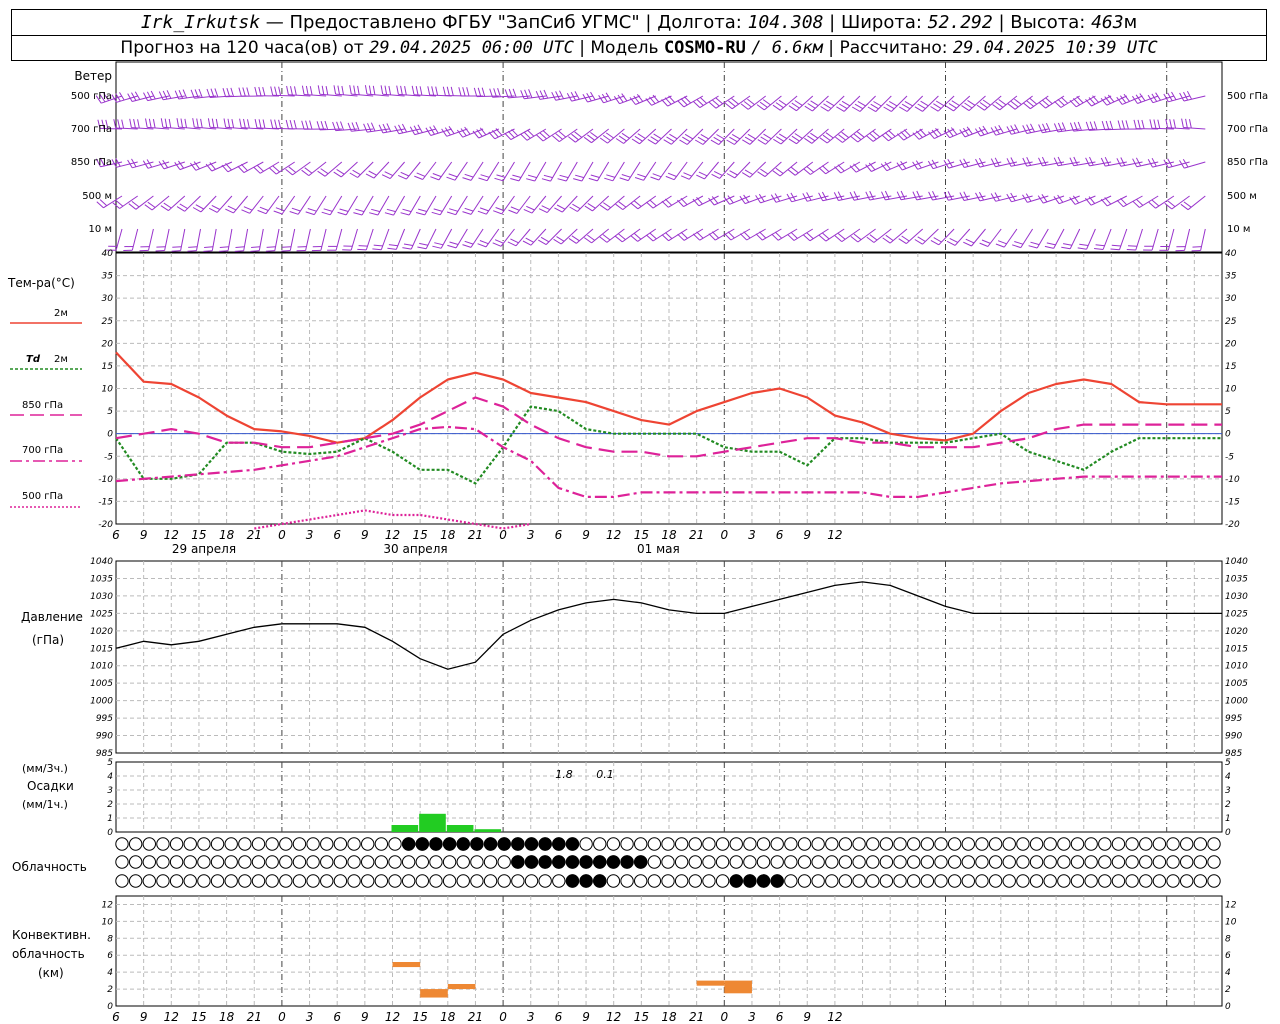 The height and width of the screenshot is (1024, 1280). I want to click on precip-tick-left: 1, so click(110, 819).